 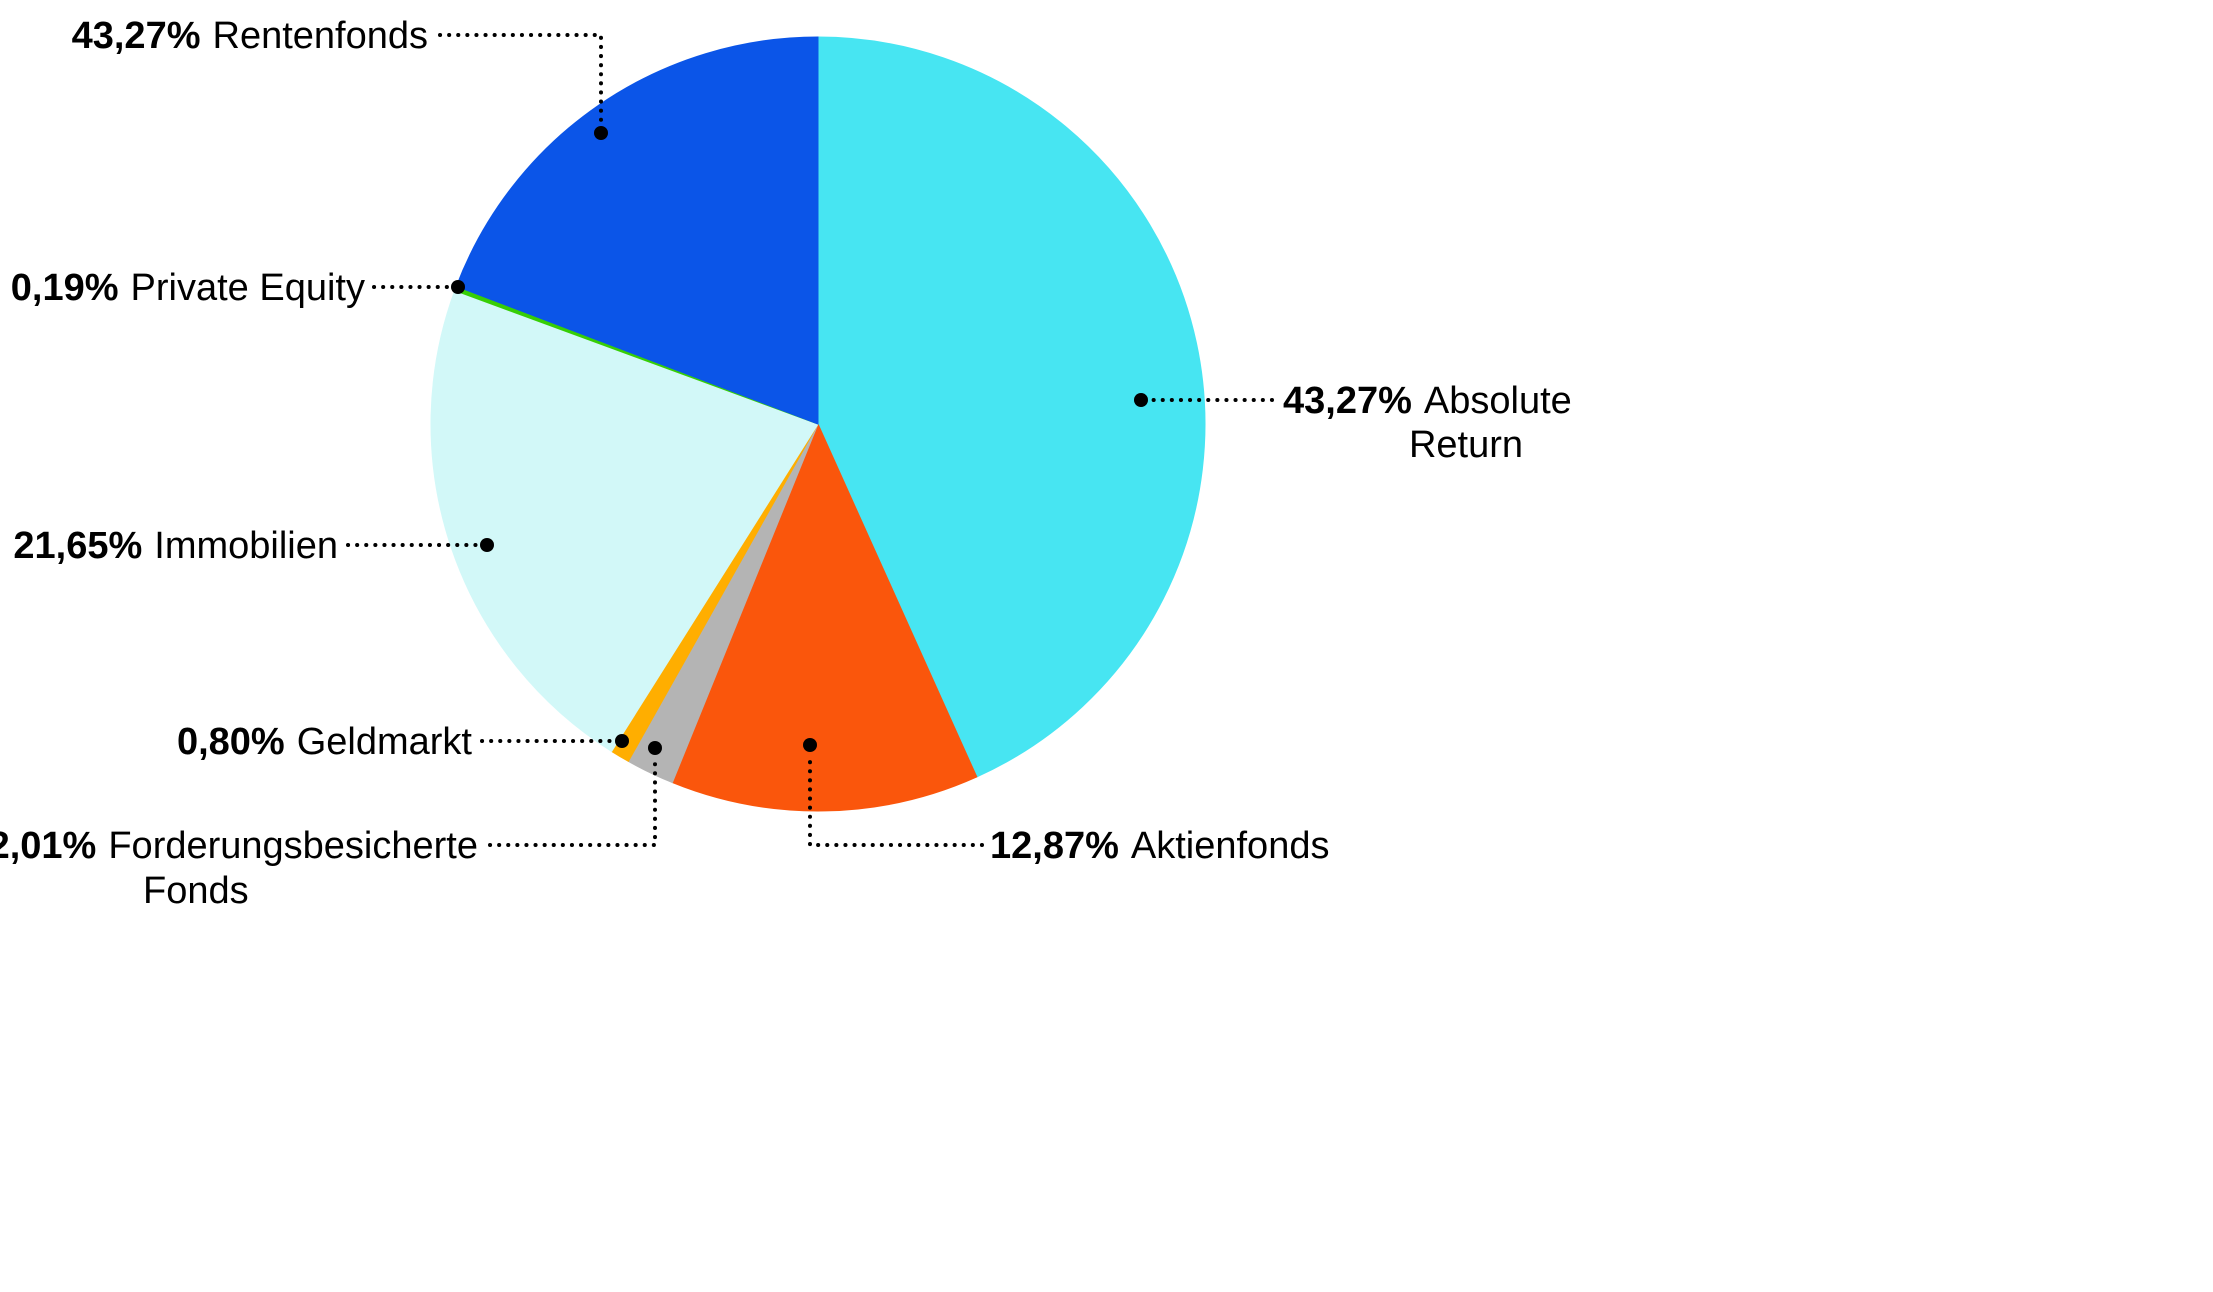 What do you see at coordinates (248, 288) in the screenshot?
I see `label-private-equity-name: Private Equity` at bounding box center [248, 288].